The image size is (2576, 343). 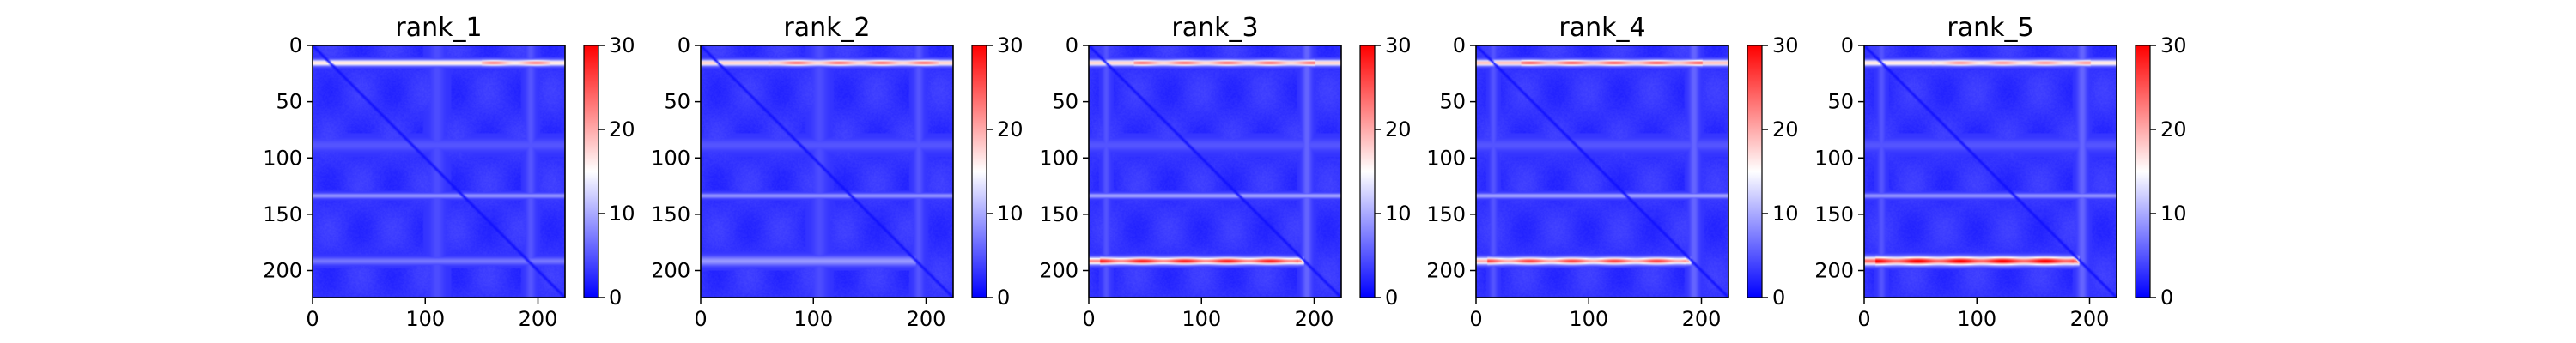 I want to click on panel-title: rank_1, so click(x=439, y=28).